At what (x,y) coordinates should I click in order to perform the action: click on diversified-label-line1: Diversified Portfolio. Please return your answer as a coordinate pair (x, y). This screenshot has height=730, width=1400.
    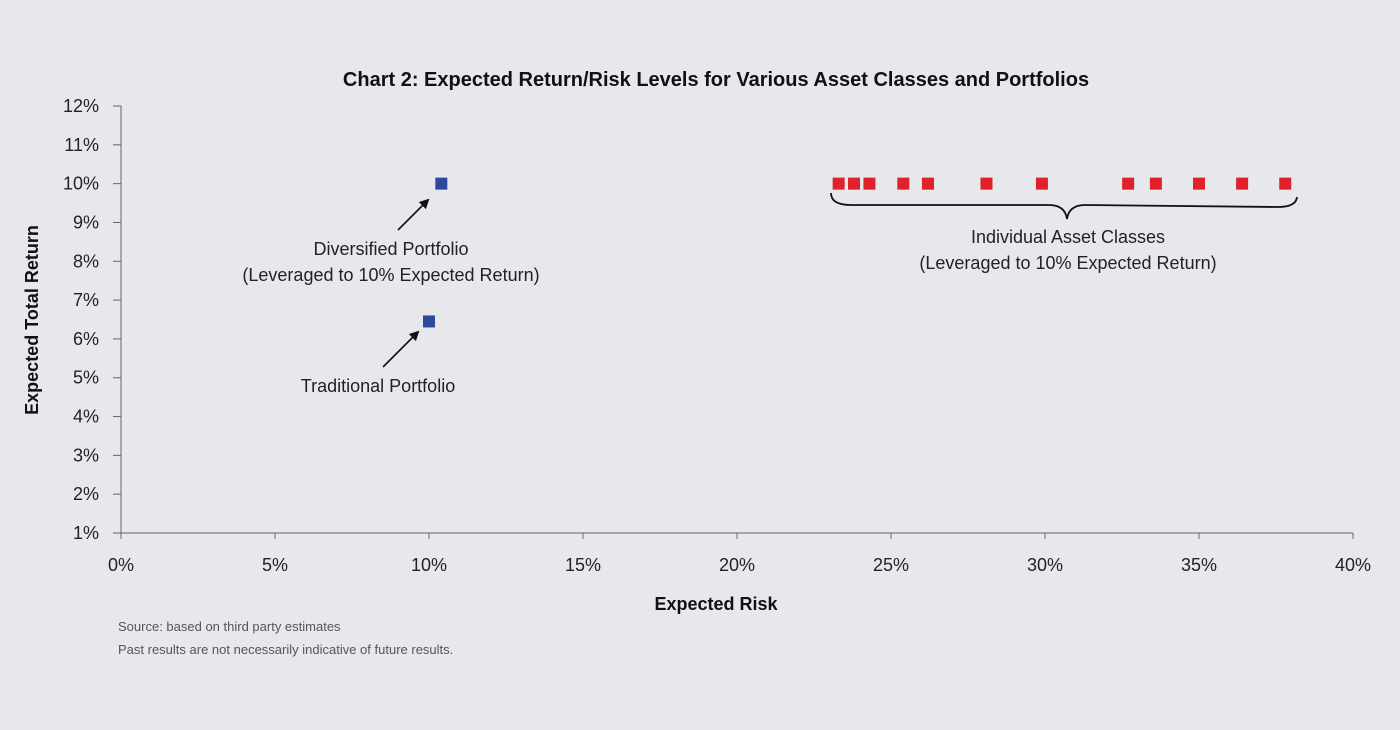
    Looking at the image, I should click on (390, 249).